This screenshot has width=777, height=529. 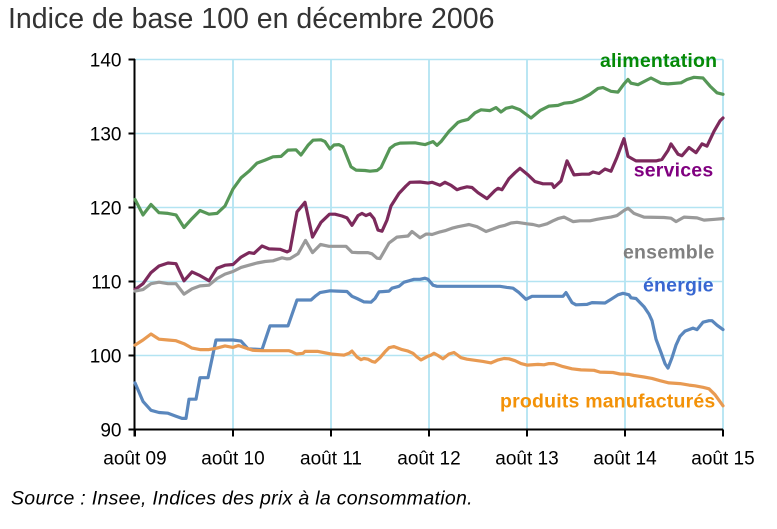 What do you see at coordinates (110, 431) in the screenshot?
I see `svg-text: 90` at bounding box center [110, 431].